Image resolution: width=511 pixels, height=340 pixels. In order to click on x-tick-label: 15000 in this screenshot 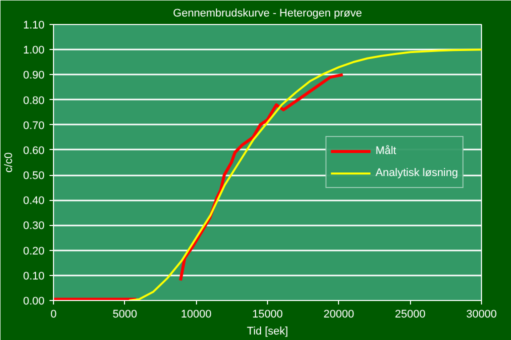, I will do `click(267, 314)`.